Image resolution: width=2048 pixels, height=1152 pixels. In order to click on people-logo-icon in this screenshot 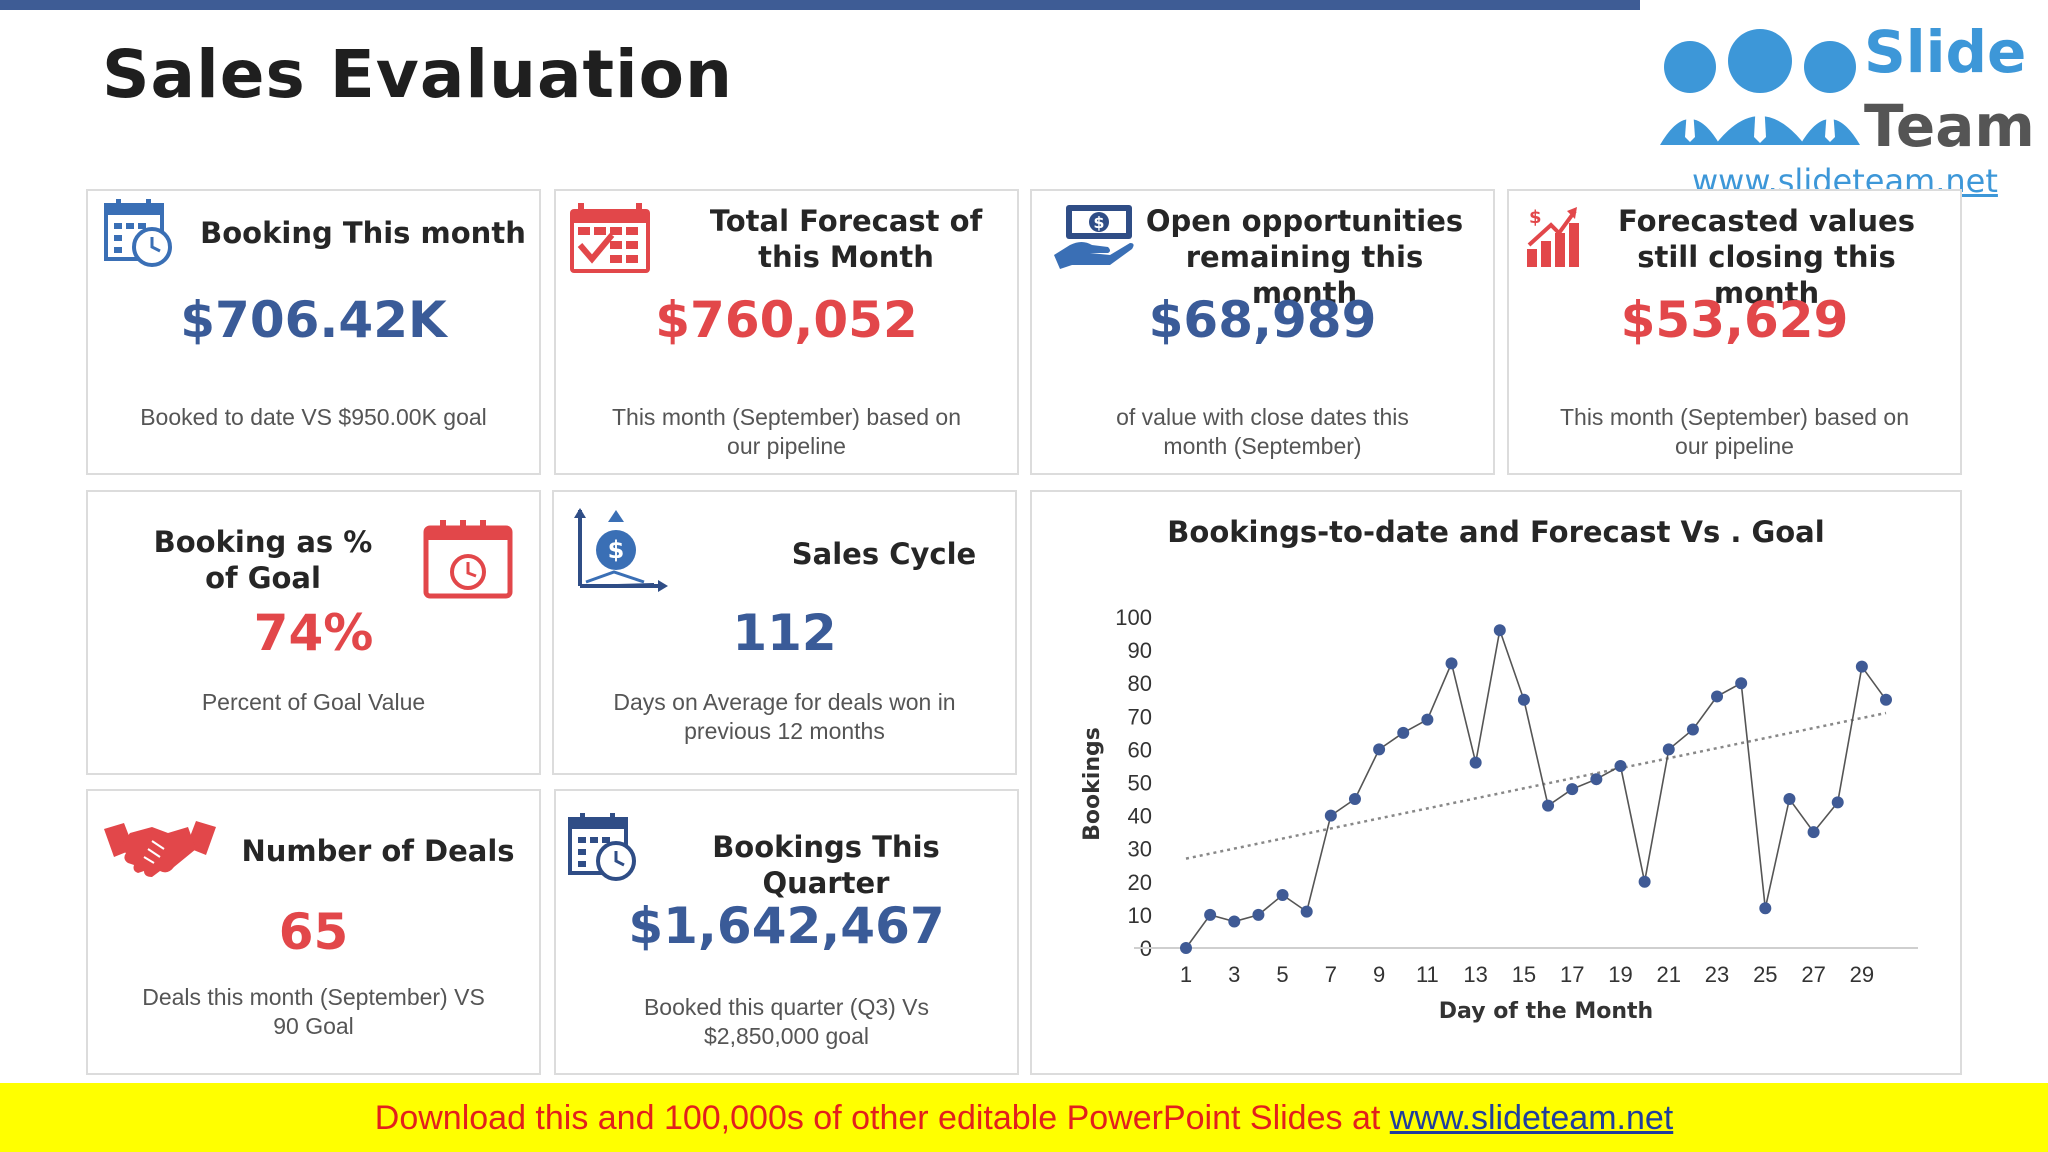, I will do `click(1760, 87)`.